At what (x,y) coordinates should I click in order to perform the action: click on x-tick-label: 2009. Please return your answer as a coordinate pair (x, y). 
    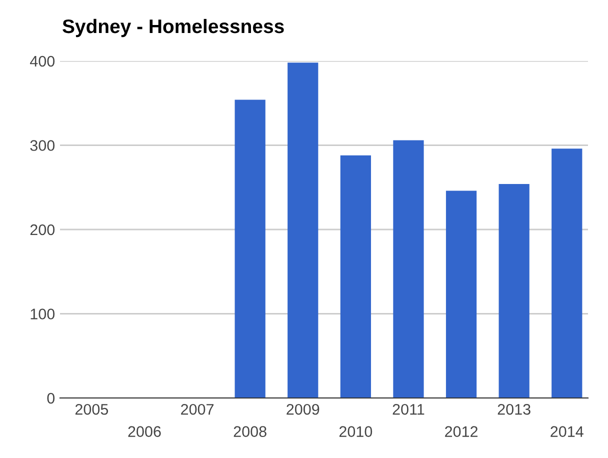
    Looking at the image, I should click on (303, 409).